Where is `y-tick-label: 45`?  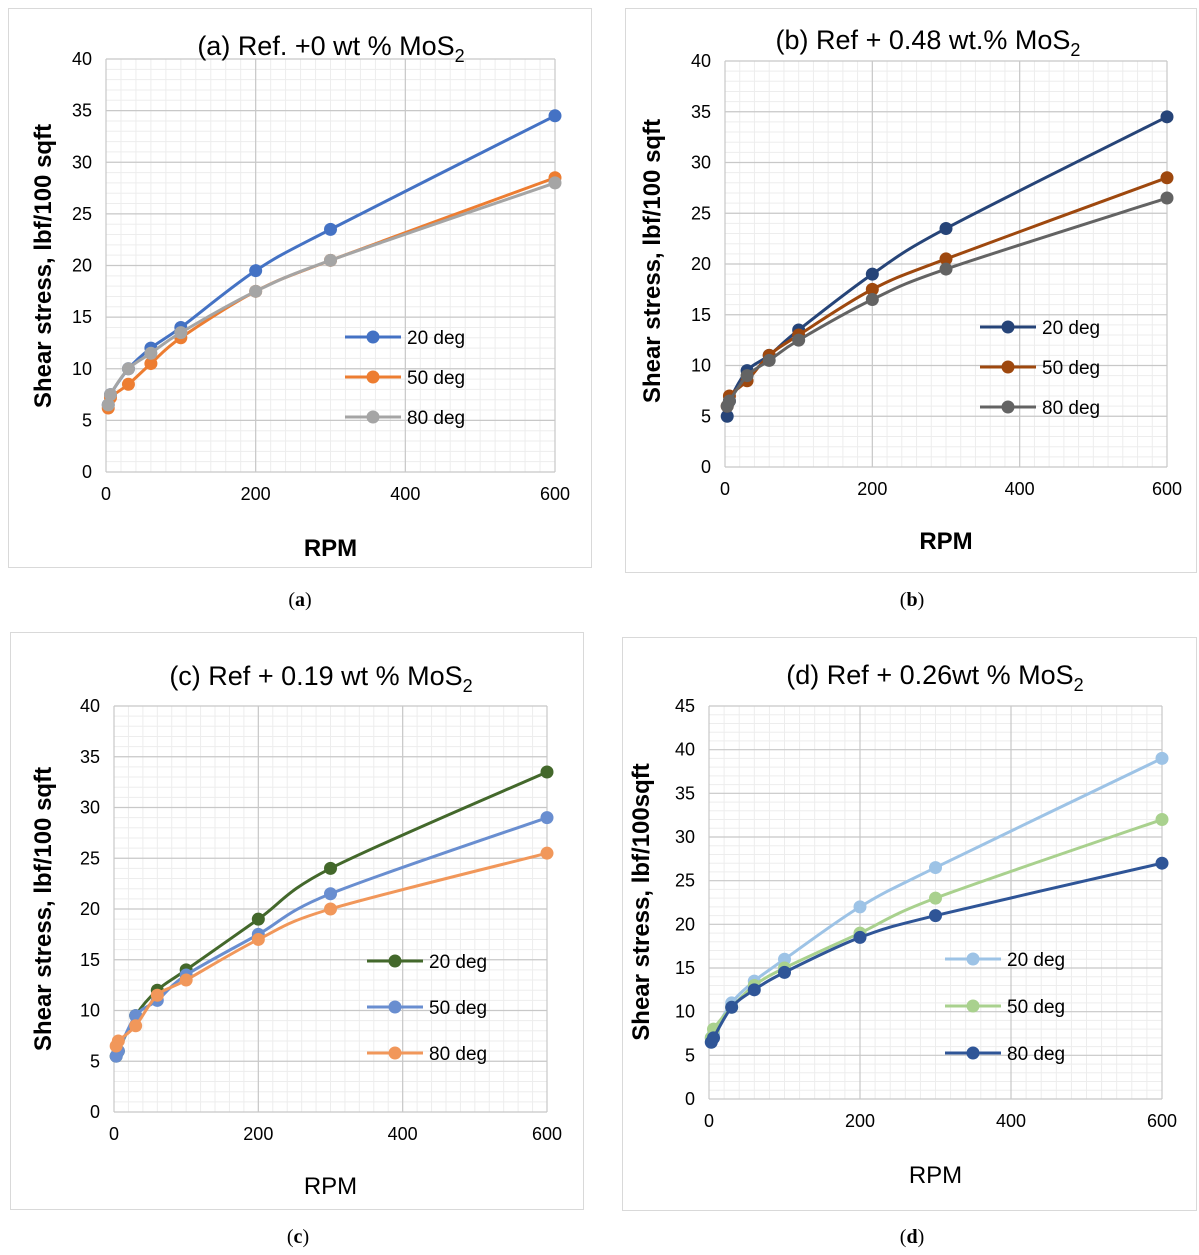
y-tick-label: 45 is located at coordinates (685, 706).